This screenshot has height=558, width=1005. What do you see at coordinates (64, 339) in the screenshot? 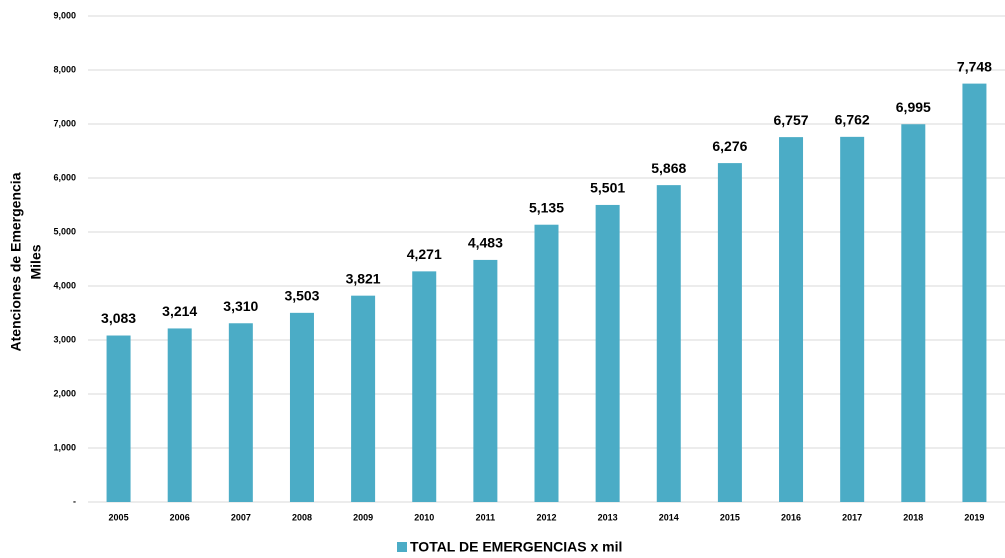
I see `y-tick-label: 3,000` at bounding box center [64, 339].